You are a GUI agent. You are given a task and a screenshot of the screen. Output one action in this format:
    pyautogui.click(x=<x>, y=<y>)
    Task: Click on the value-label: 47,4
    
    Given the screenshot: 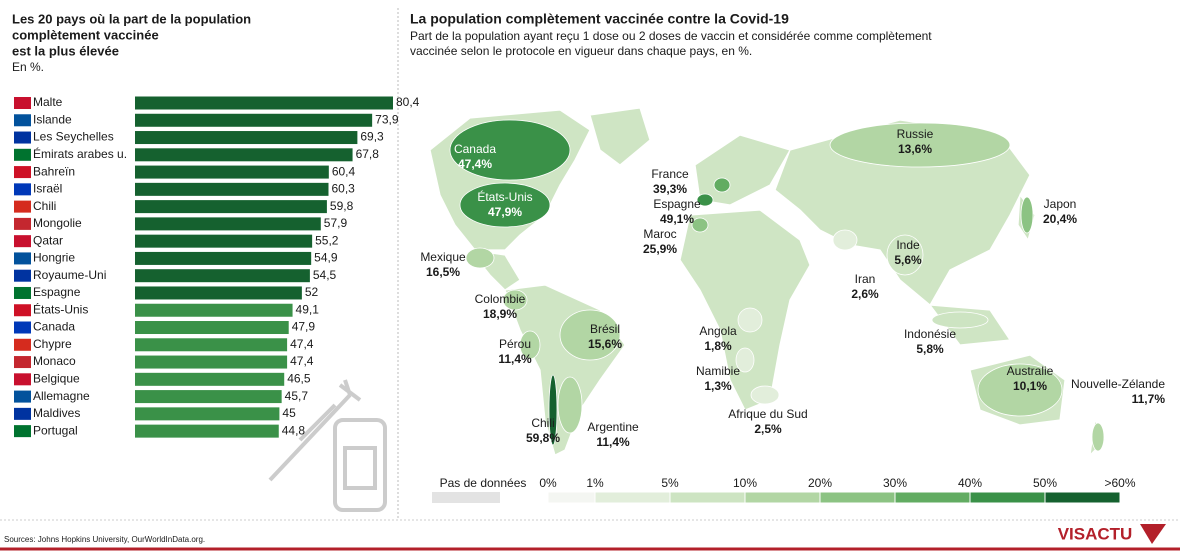 What is the action you would take?
    pyautogui.click(x=302, y=361)
    